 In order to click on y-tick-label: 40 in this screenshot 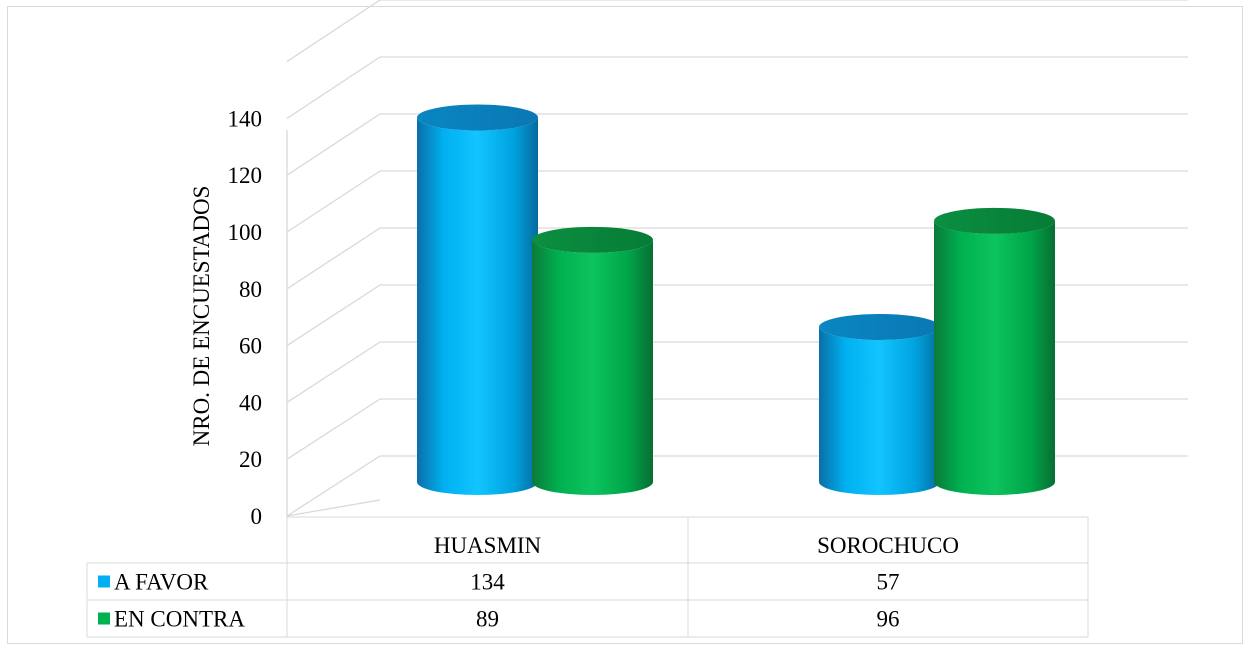, I will do `click(250, 402)`.